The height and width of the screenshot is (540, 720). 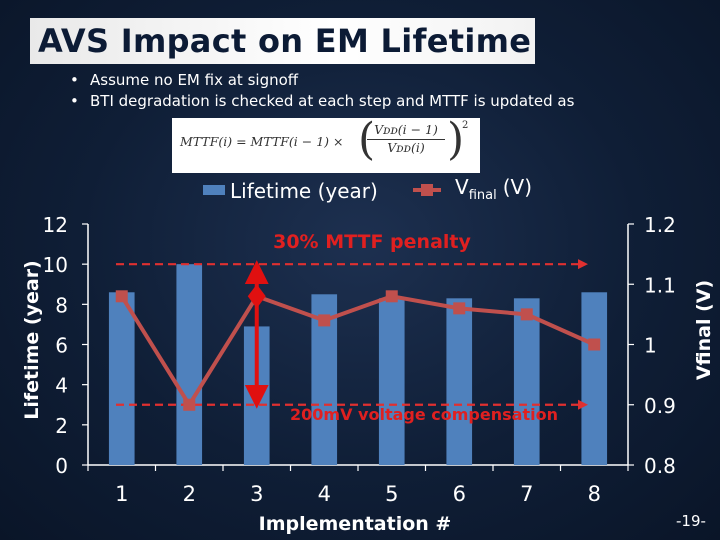 I want to click on formula-denominator: Vᴅᴅ(i), so click(x=406, y=147).